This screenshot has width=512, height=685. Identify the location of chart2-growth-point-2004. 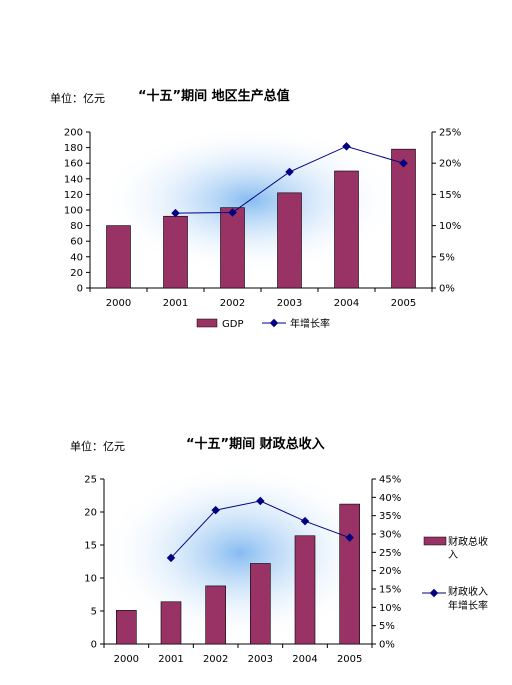
(305, 521).